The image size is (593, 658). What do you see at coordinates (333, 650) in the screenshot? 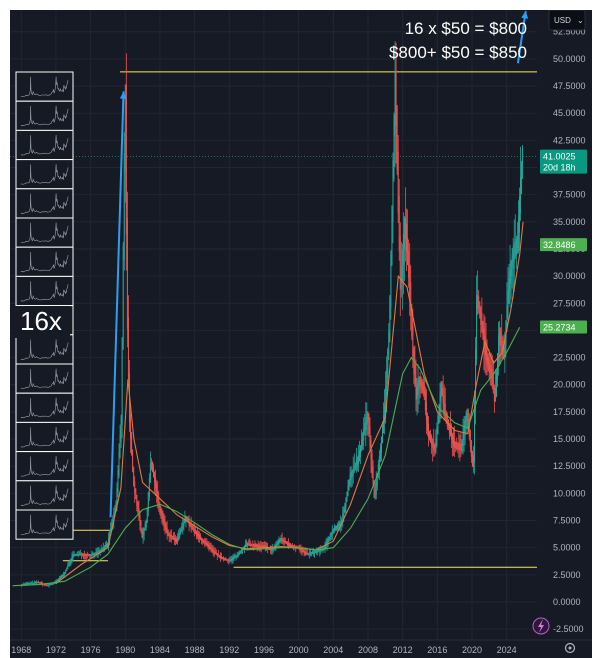
I see `x-tick-label: 2004` at bounding box center [333, 650].